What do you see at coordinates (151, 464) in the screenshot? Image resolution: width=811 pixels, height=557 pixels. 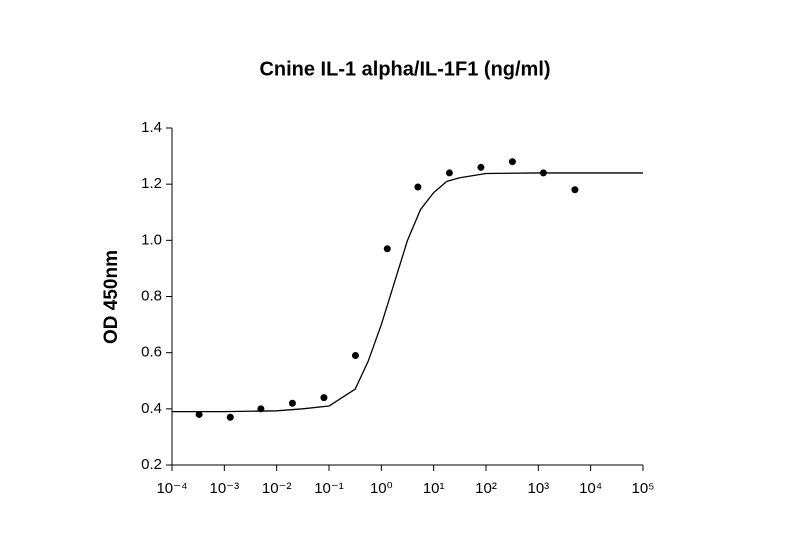 I see `y-tick-label: 0.2` at bounding box center [151, 464].